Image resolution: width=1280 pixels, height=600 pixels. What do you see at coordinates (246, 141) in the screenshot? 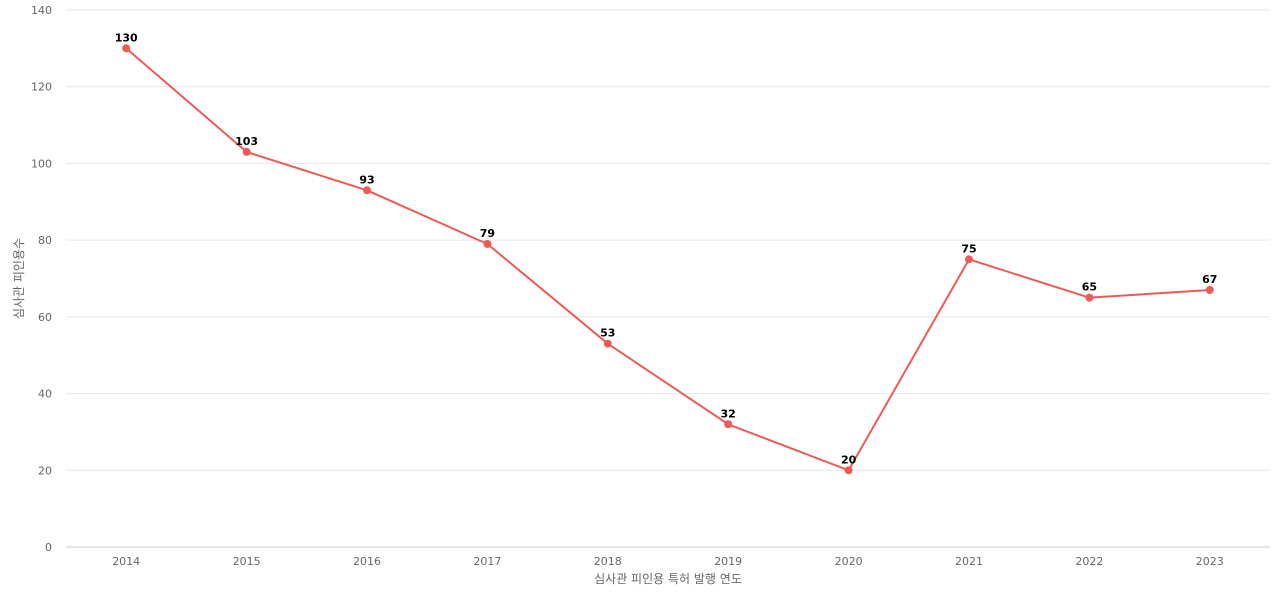
I see `data-label: 103` at bounding box center [246, 141].